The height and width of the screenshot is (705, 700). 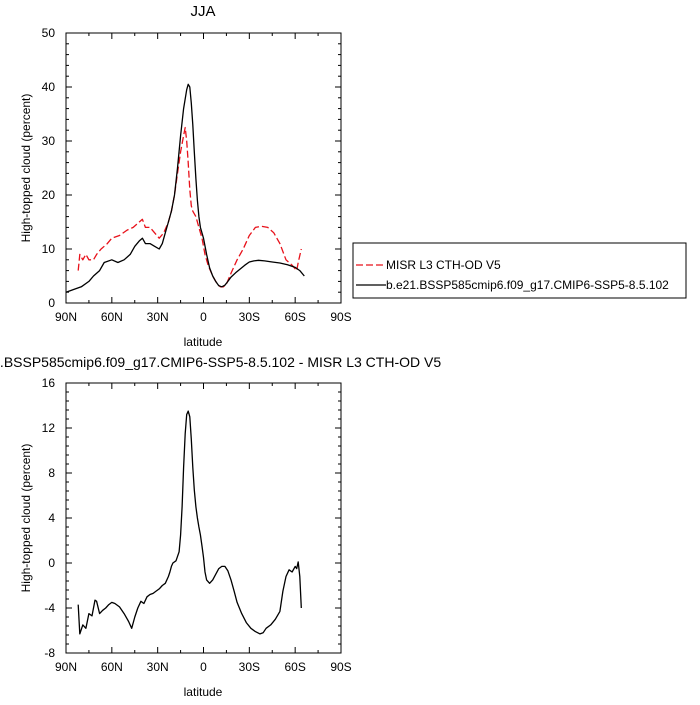 What do you see at coordinates (158, 667) in the screenshot?
I see `bottom-panel-x-tick-label: 30N` at bounding box center [158, 667].